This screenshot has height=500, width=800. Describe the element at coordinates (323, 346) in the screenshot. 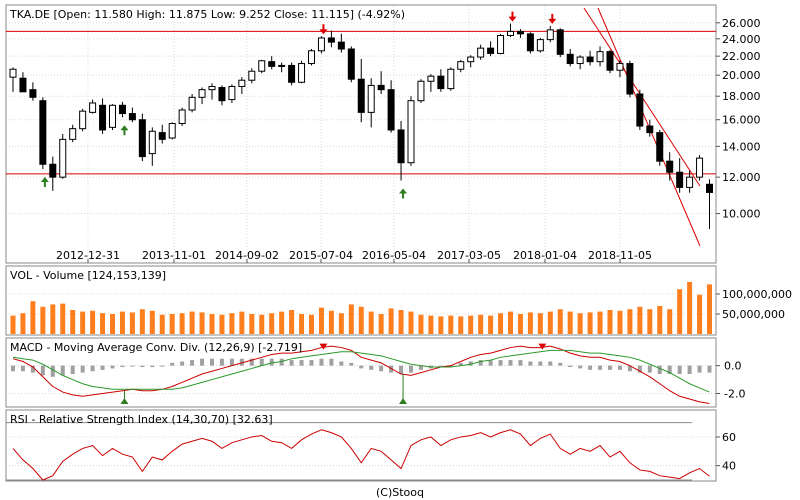

I see `sell-triangle-icon` at that location.